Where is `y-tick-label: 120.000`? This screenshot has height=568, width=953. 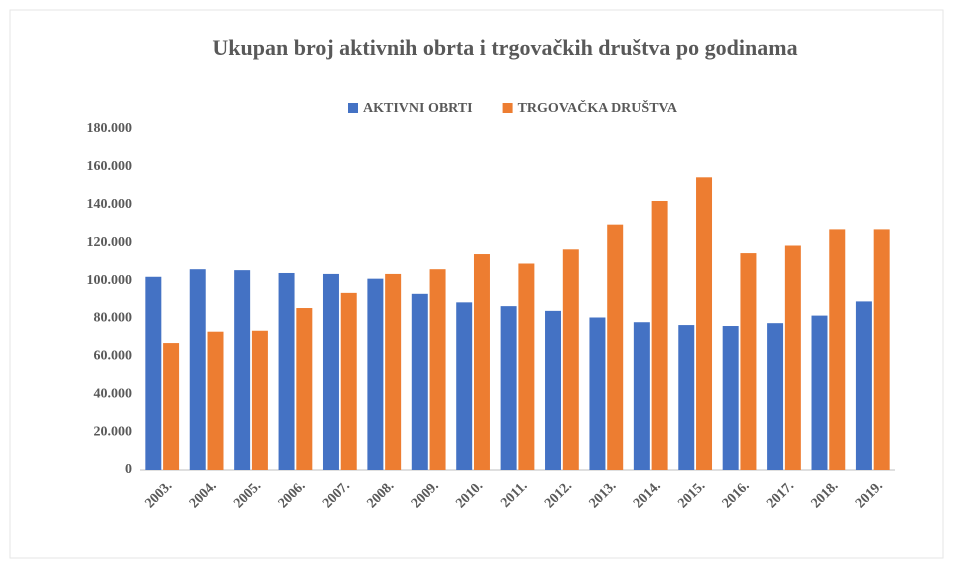
y-tick-label: 120.000 is located at coordinates (110, 242).